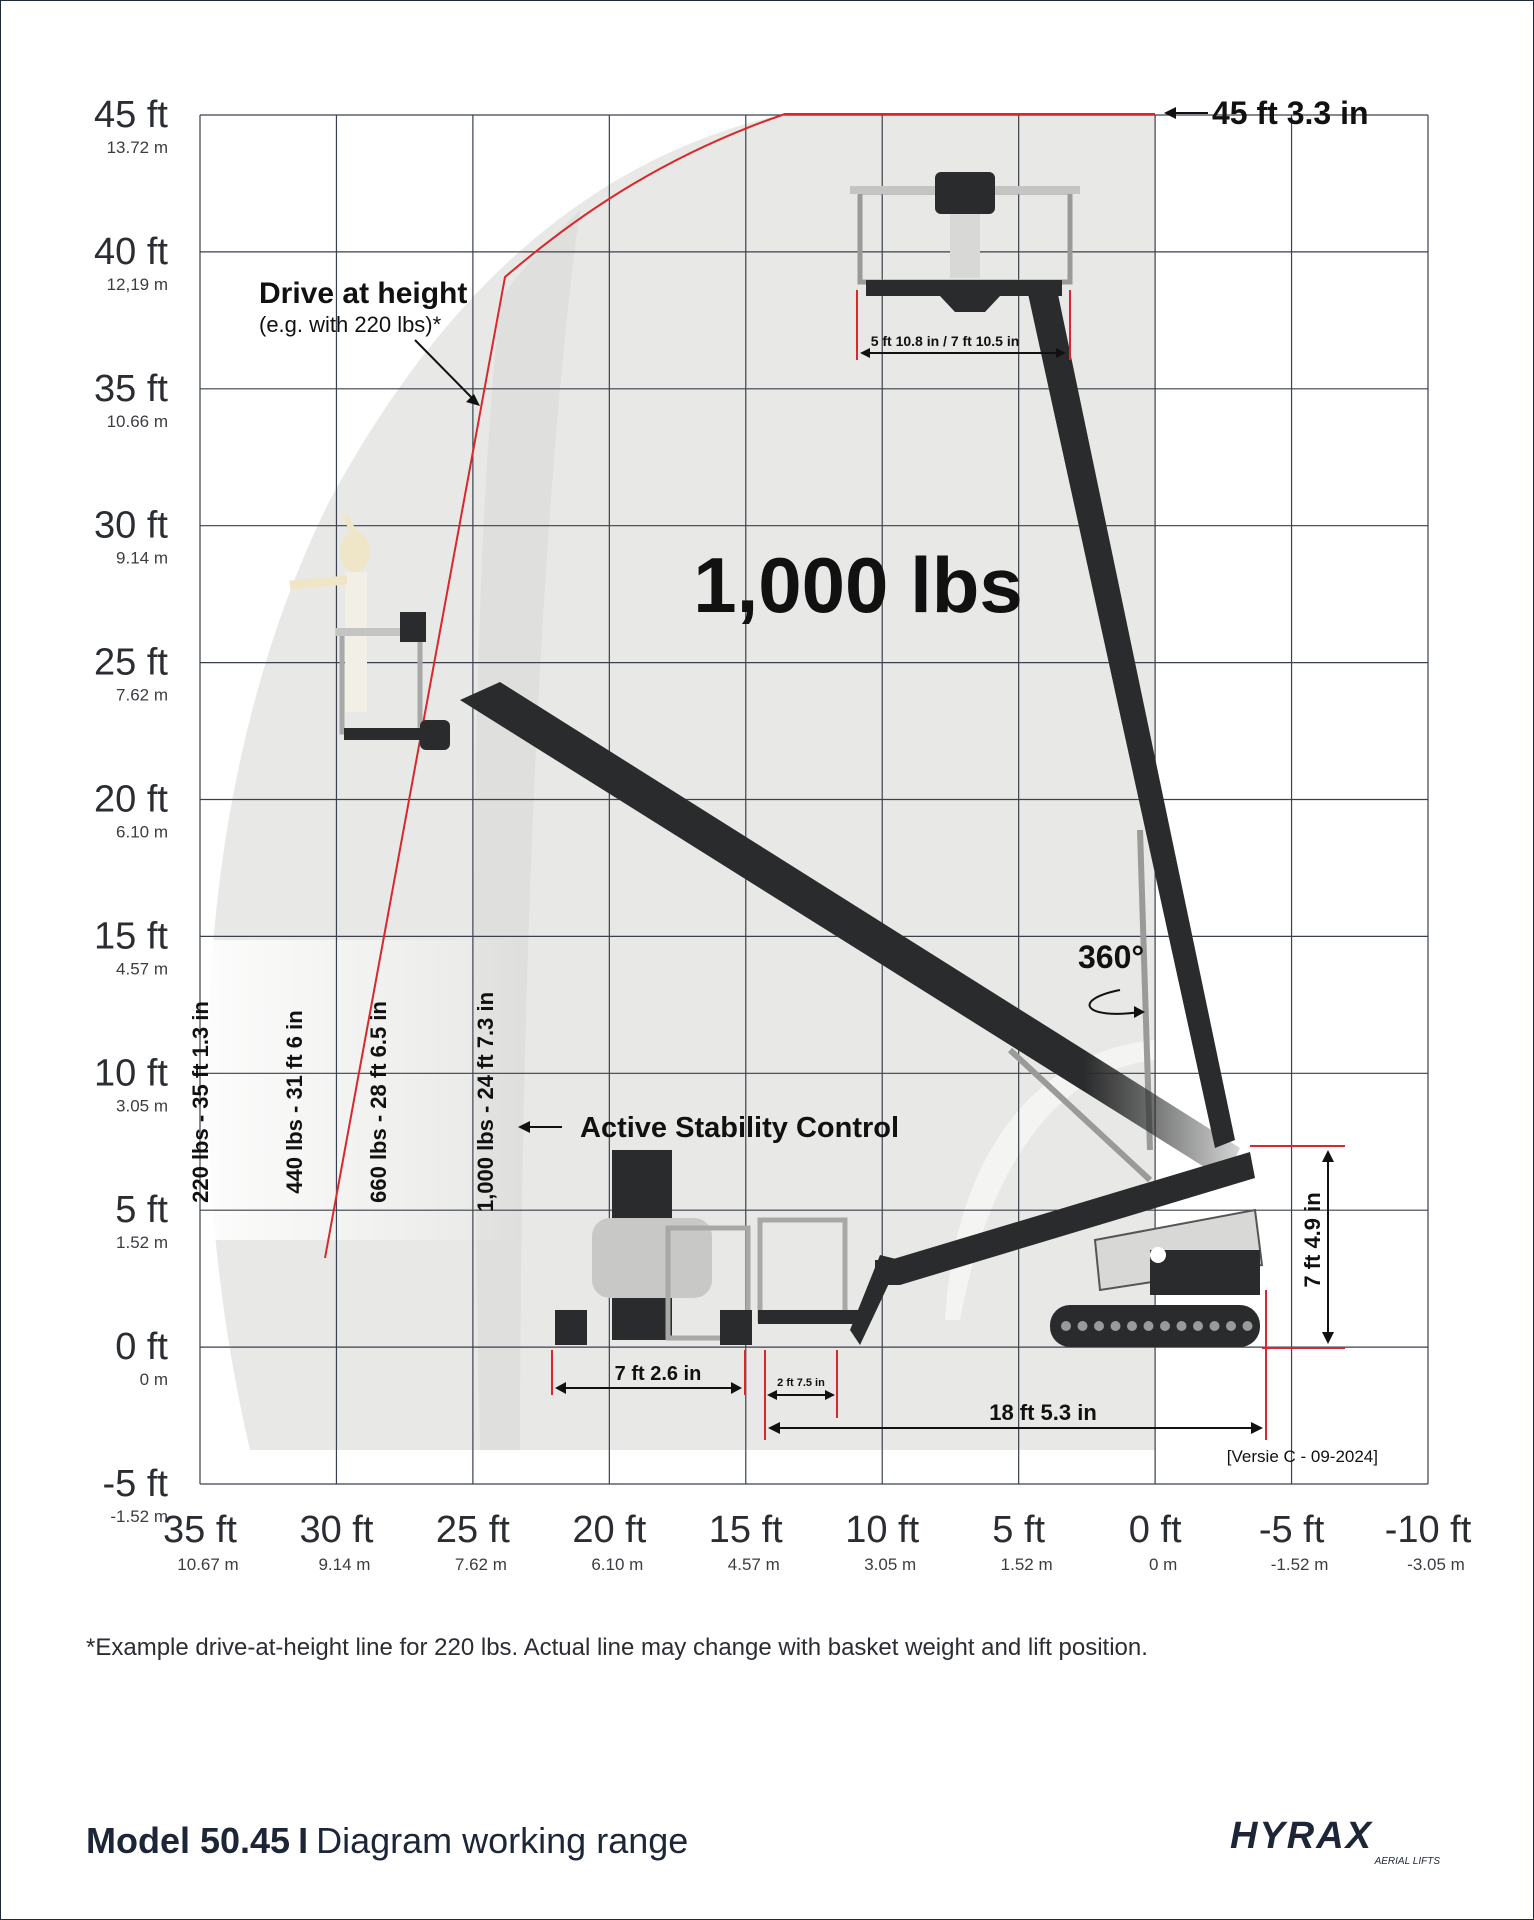 This screenshot has height=1920, width=1534. I want to click on x-tick-label-m: -3.05 m, so click(1436, 1564).